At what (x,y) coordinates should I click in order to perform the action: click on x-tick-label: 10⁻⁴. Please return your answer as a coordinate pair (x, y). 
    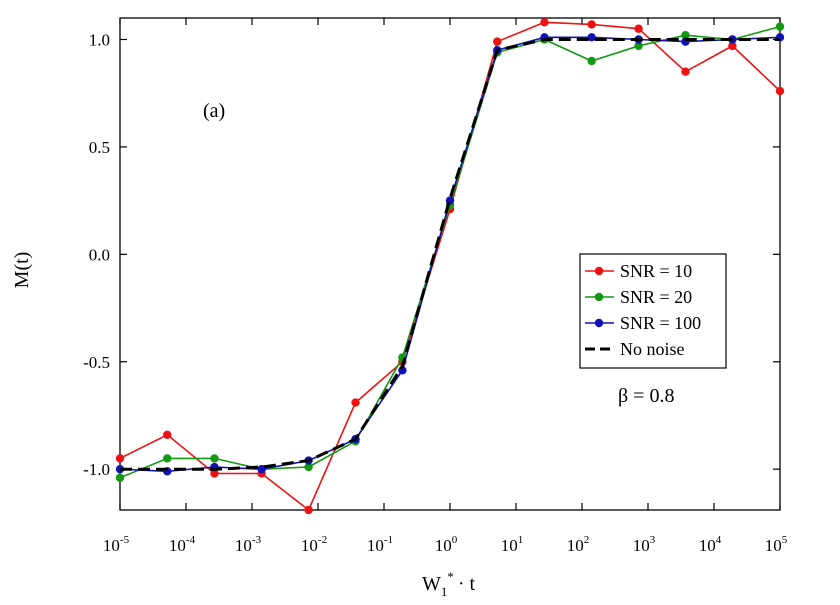
    Looking at the image, I should click on (182, 544).